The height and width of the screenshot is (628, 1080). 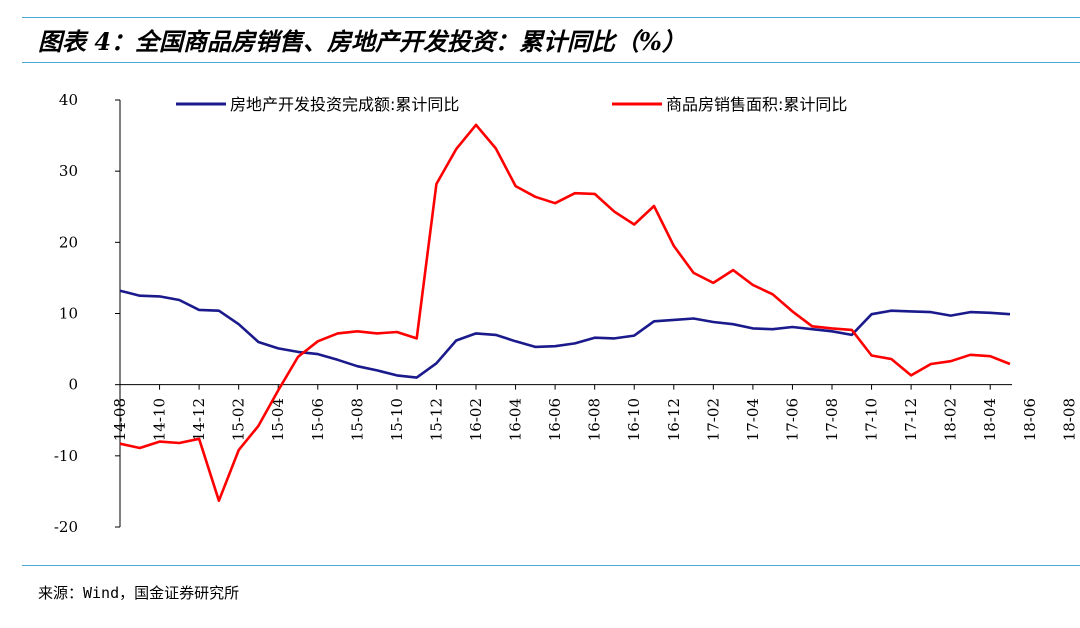 I want to click on x-tick-label: 16-12, so click(x=674, y=419).